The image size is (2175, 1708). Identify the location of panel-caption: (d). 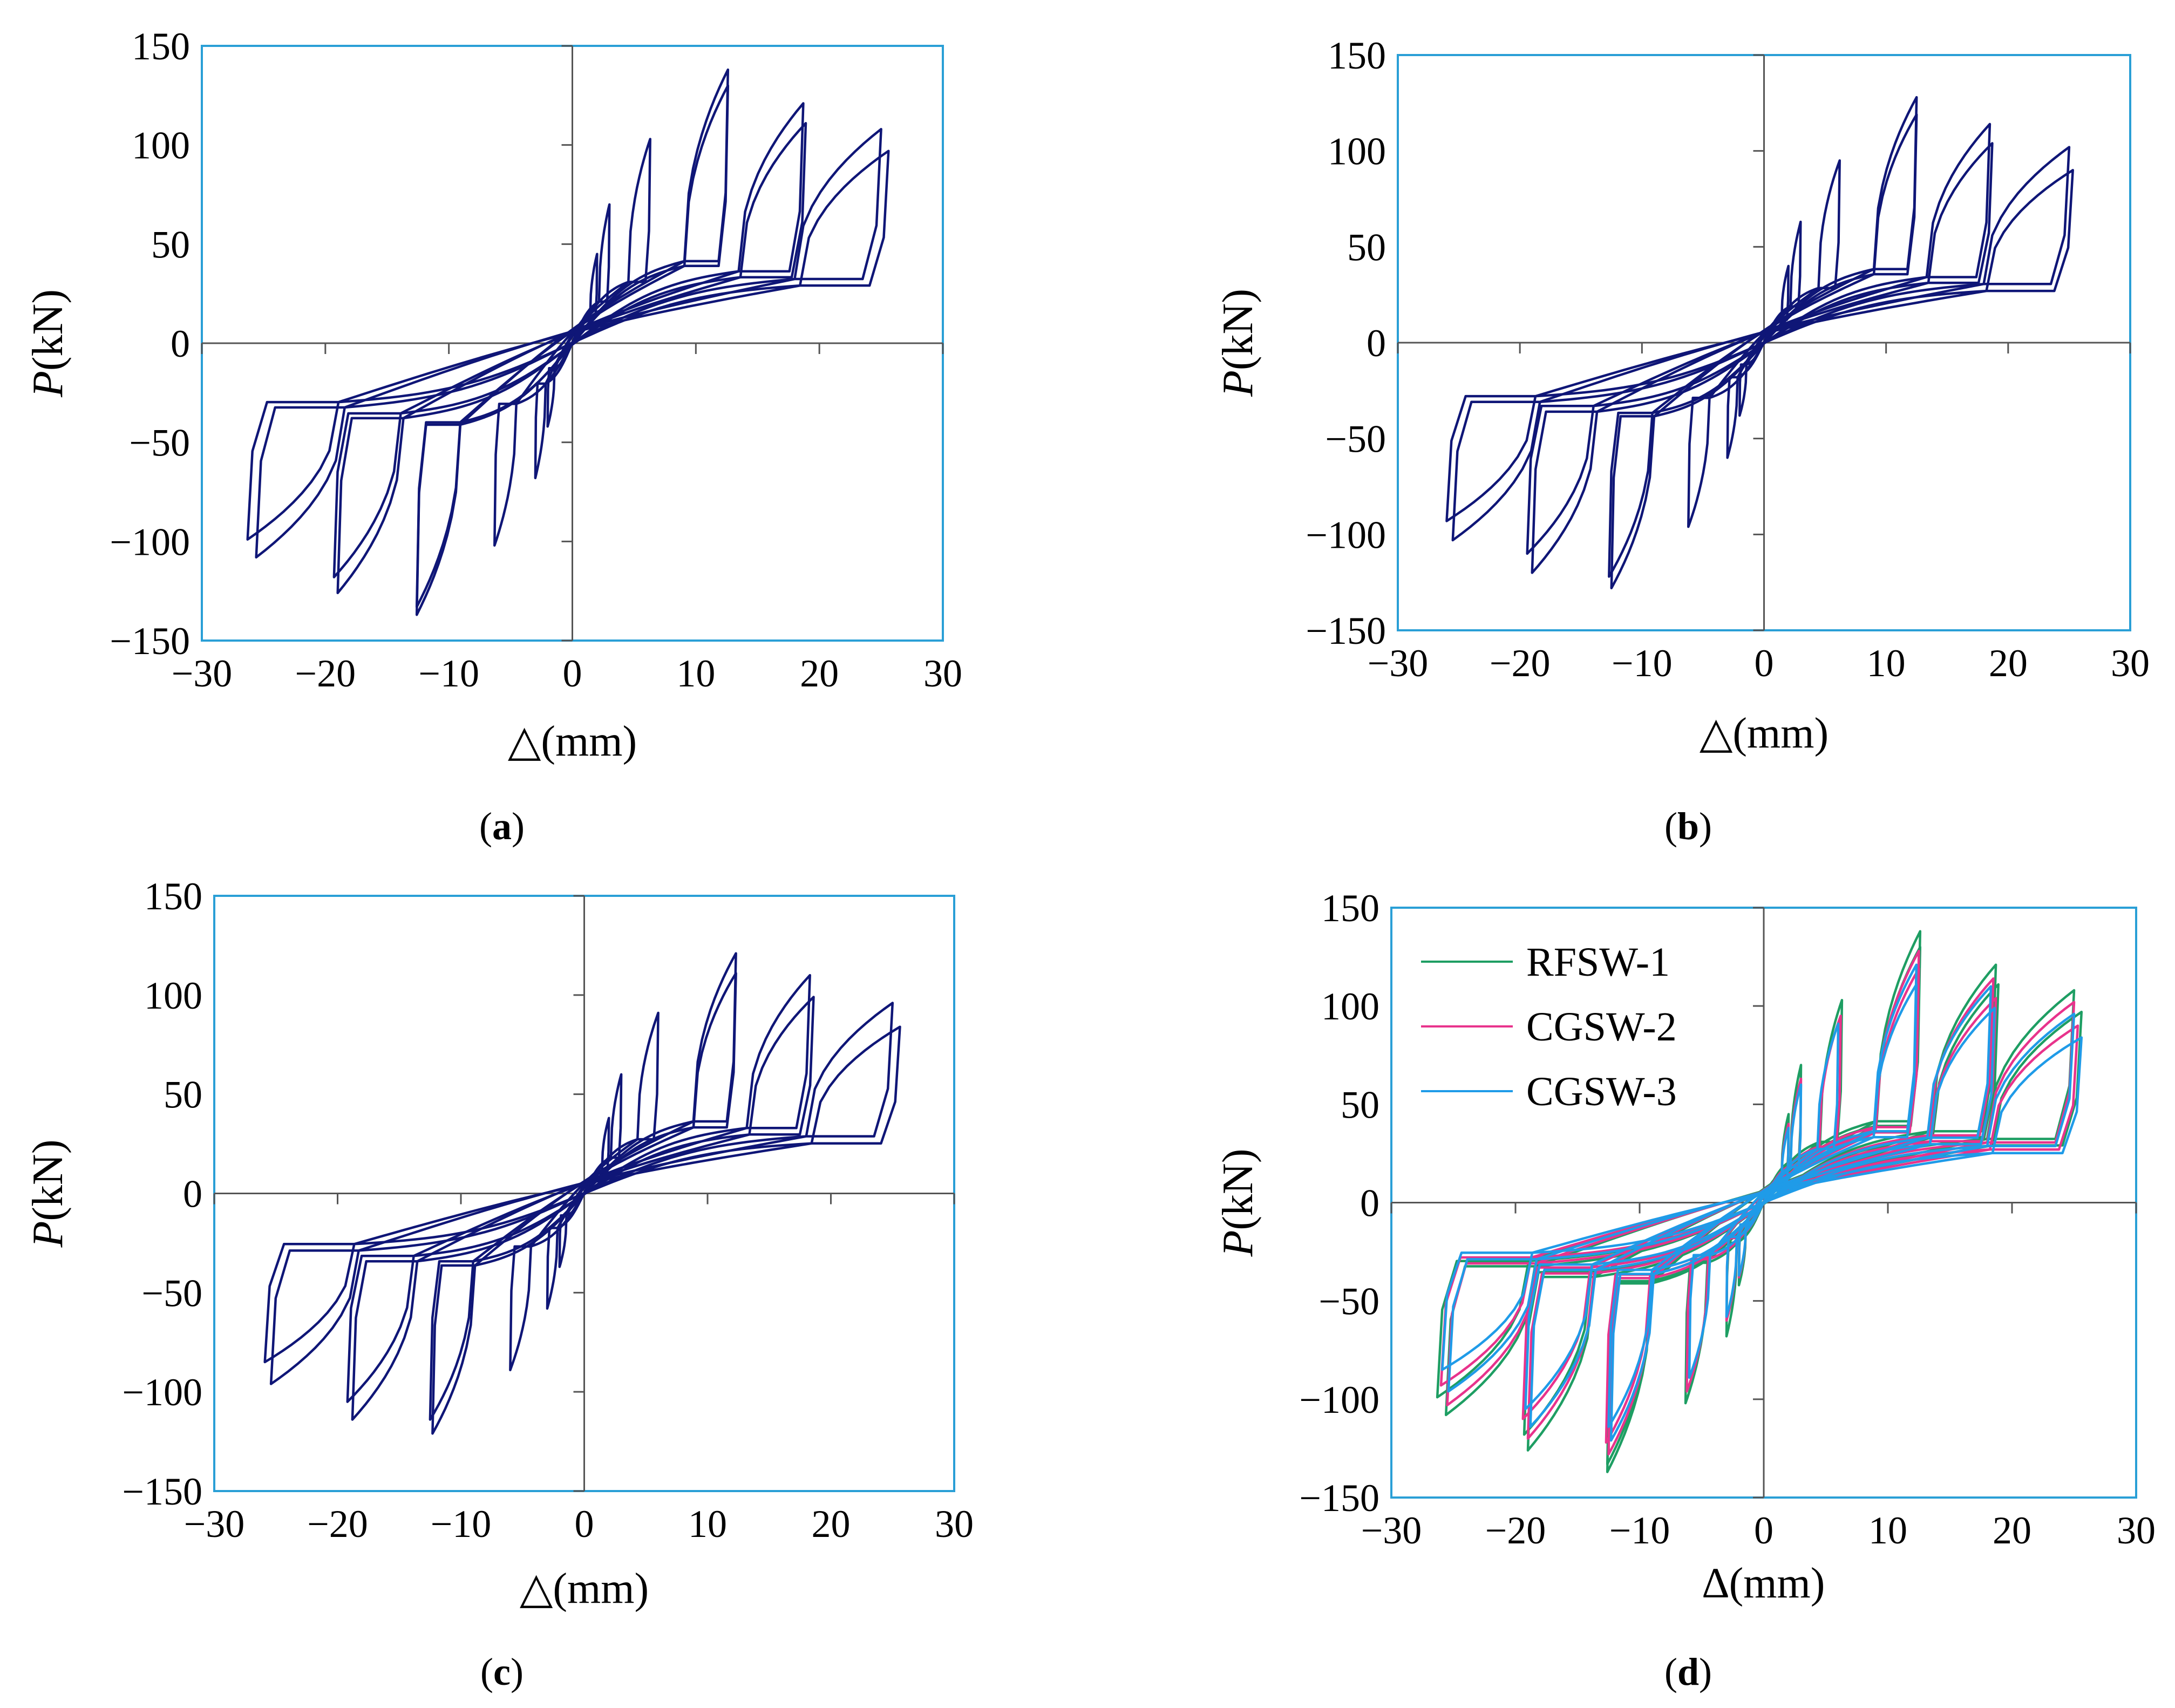
(1688, 1671).